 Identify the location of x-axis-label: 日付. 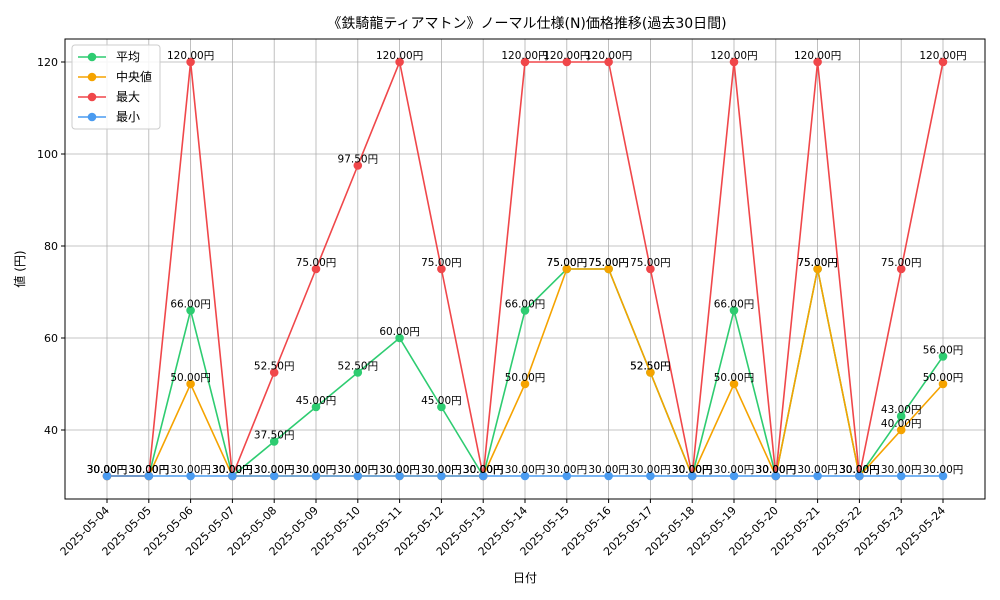
(525, 578).